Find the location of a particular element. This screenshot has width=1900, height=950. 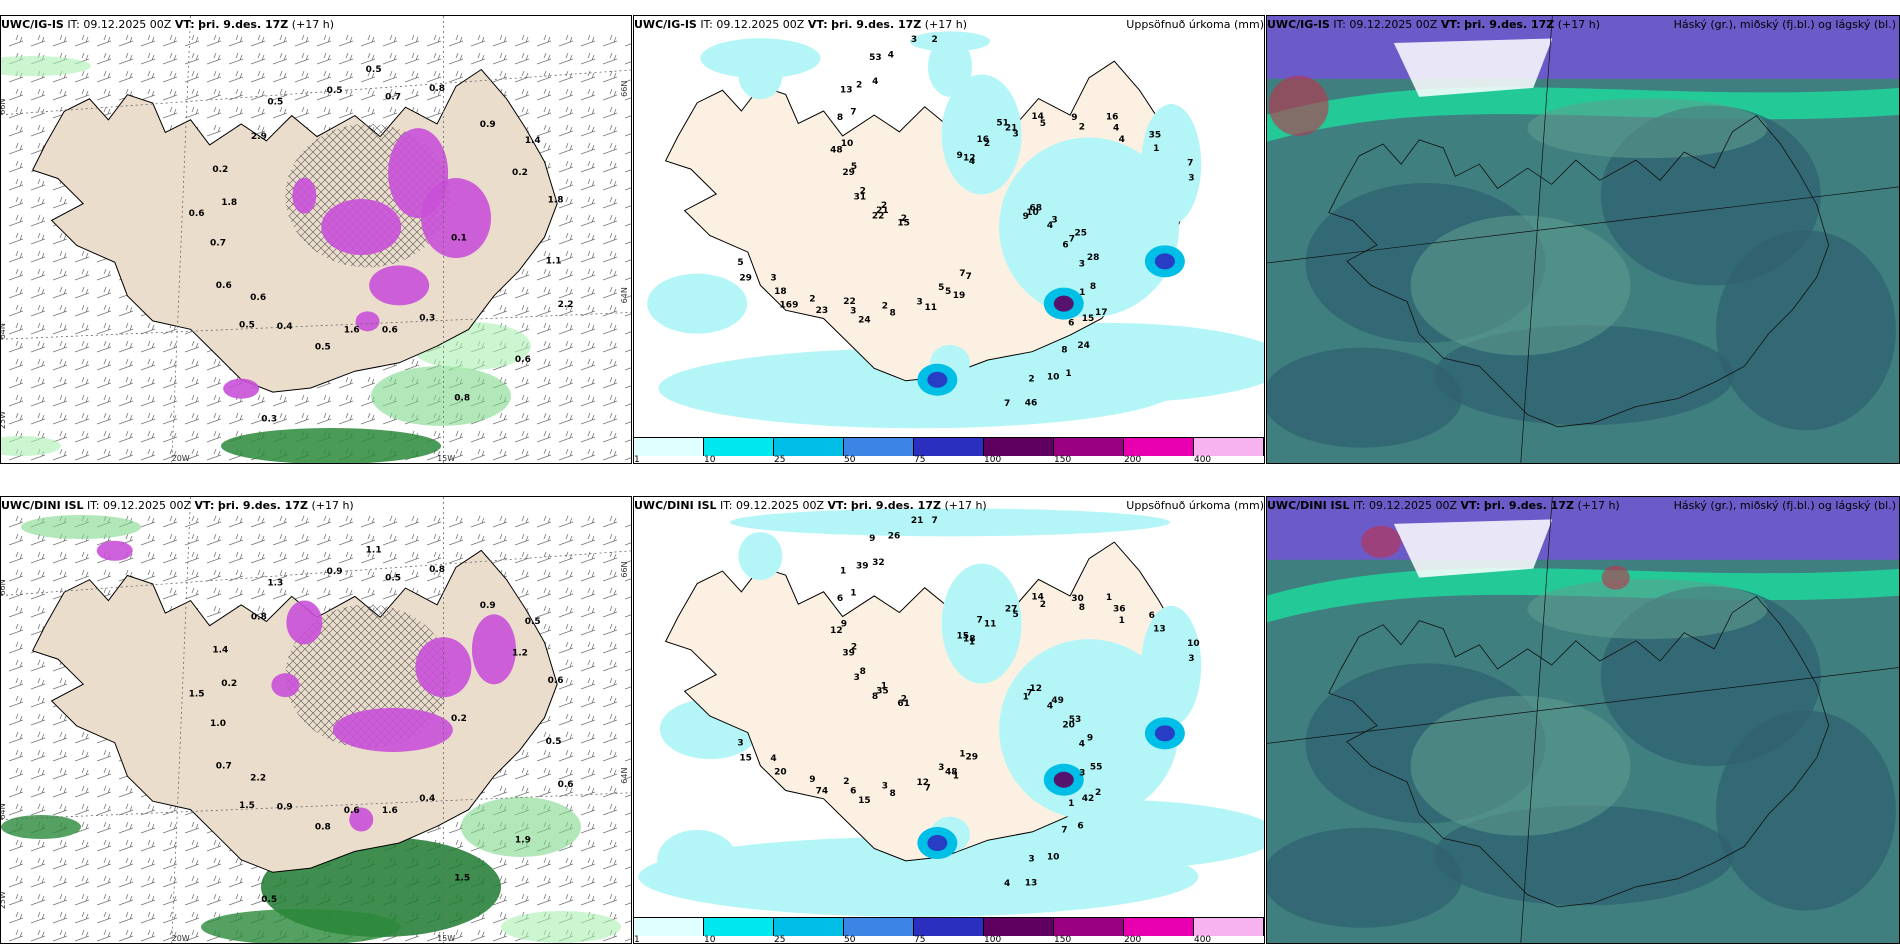

precip-value-label: 12 is located at coordinates (922, 783).